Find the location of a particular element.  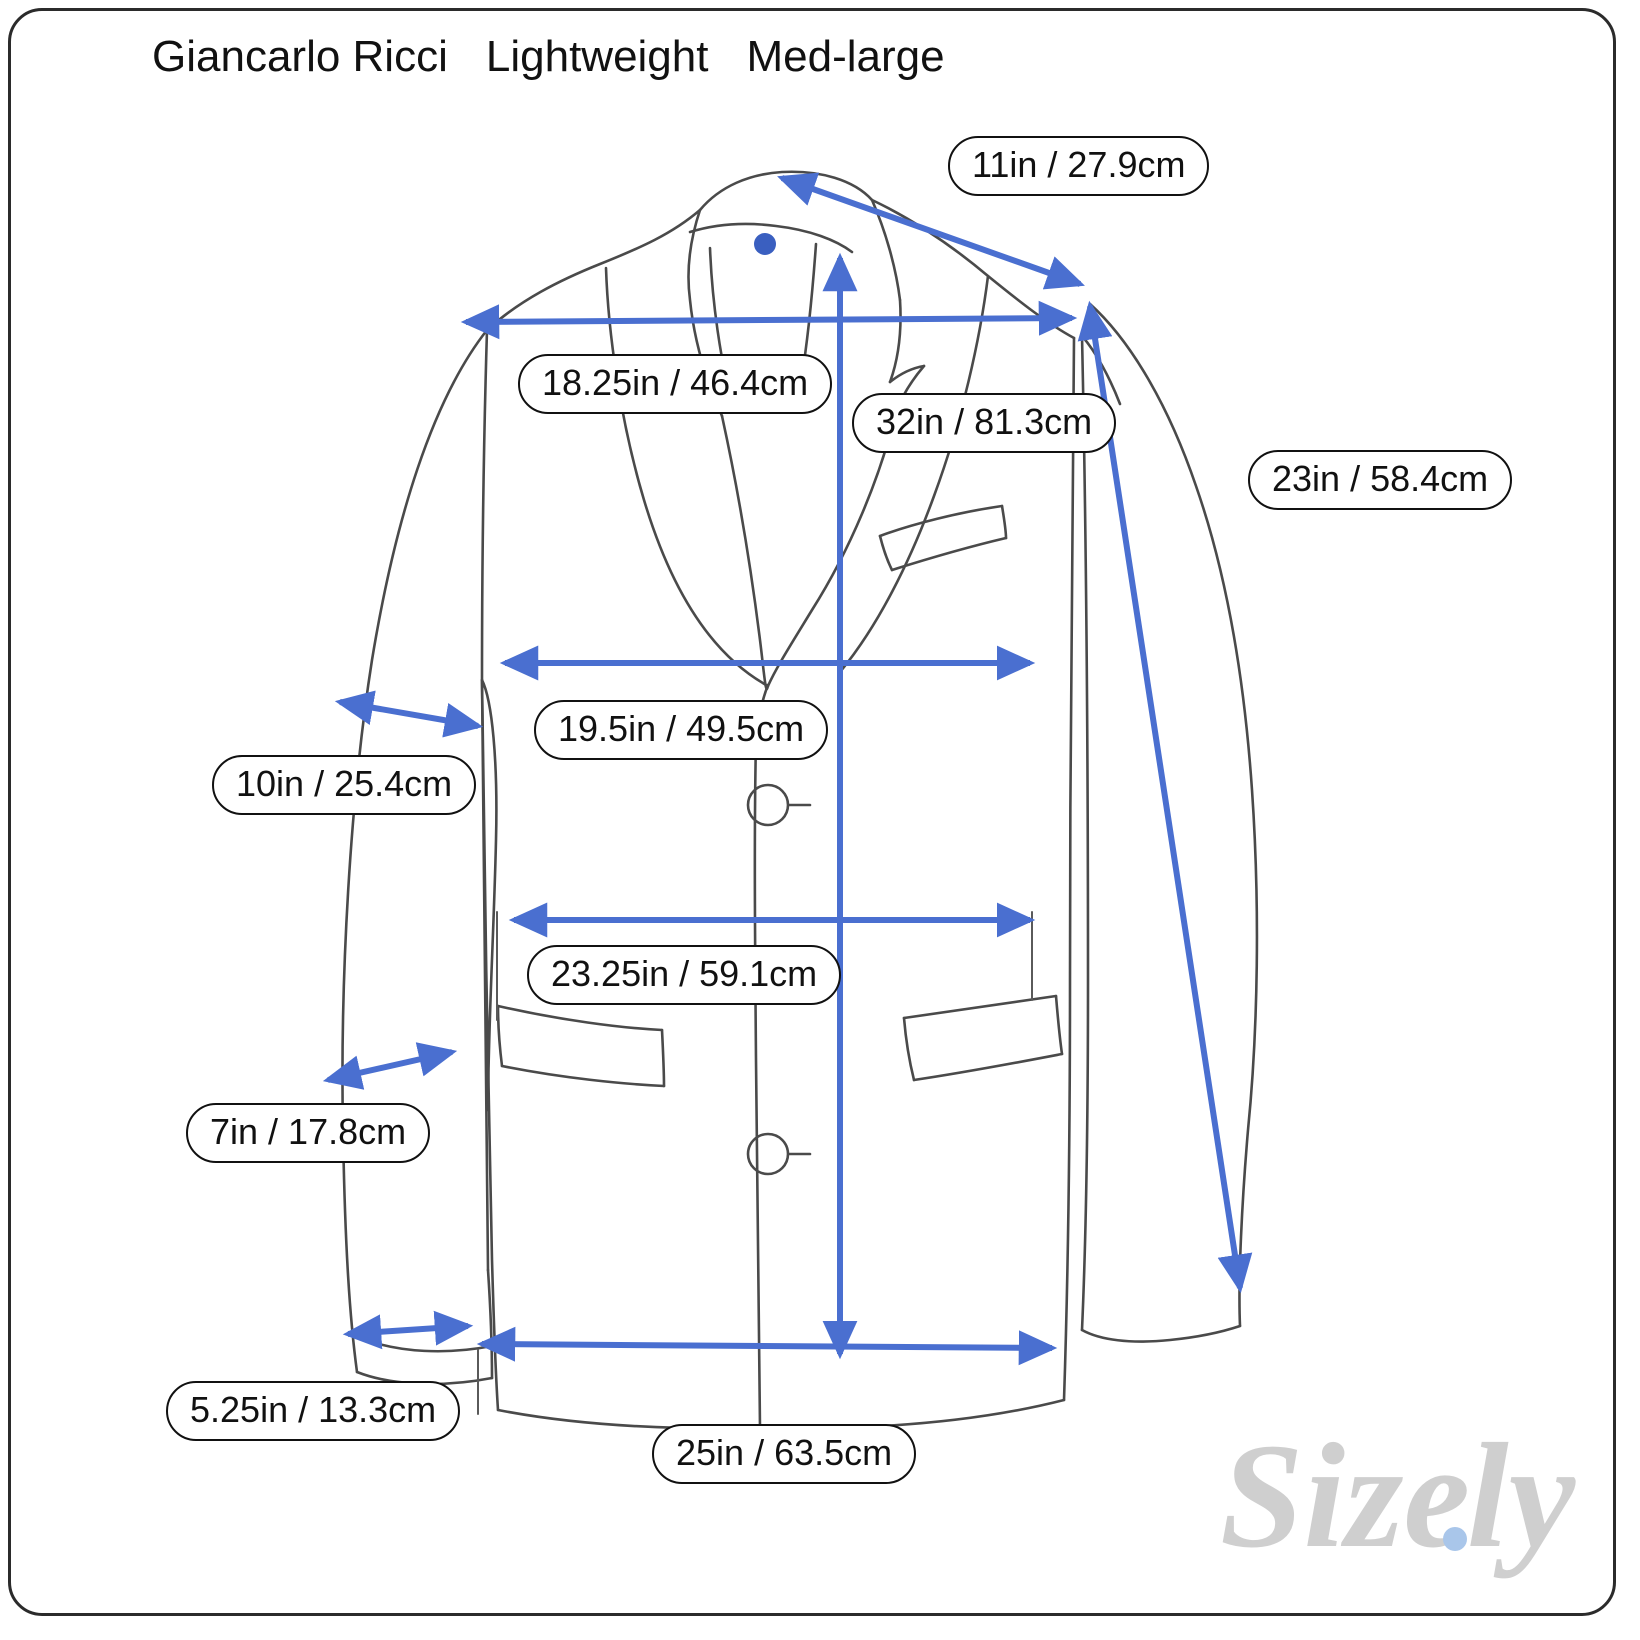

breast-pocket-top is located at coordinates (941, 521).